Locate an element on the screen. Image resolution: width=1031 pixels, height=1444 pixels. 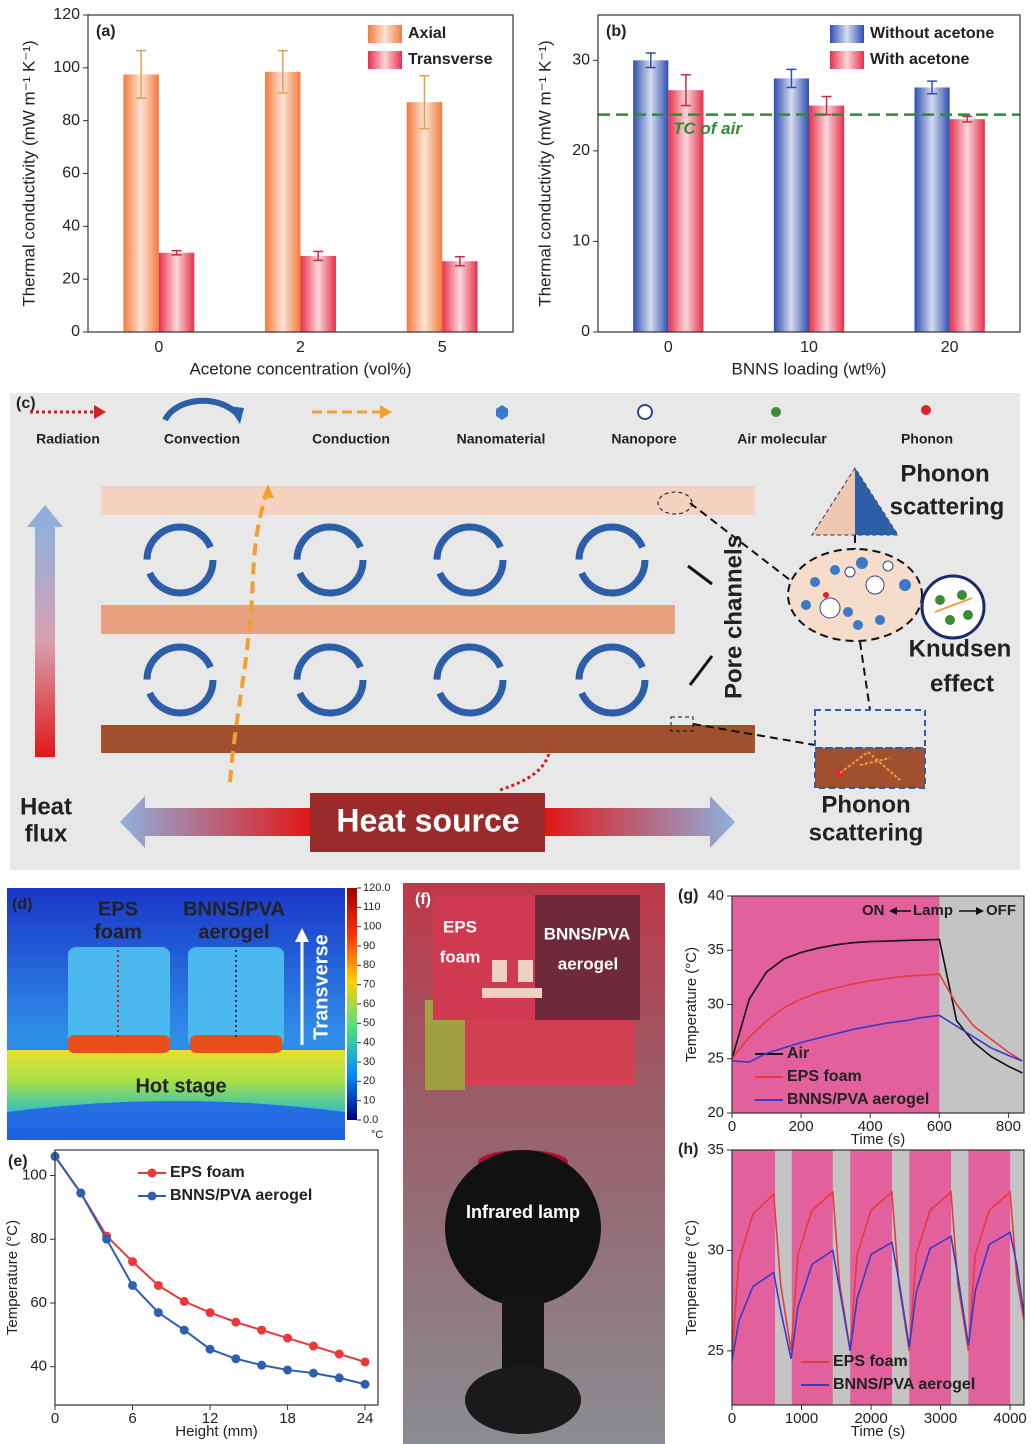
nanomaterial-icon is located at coordinates (502, 412).